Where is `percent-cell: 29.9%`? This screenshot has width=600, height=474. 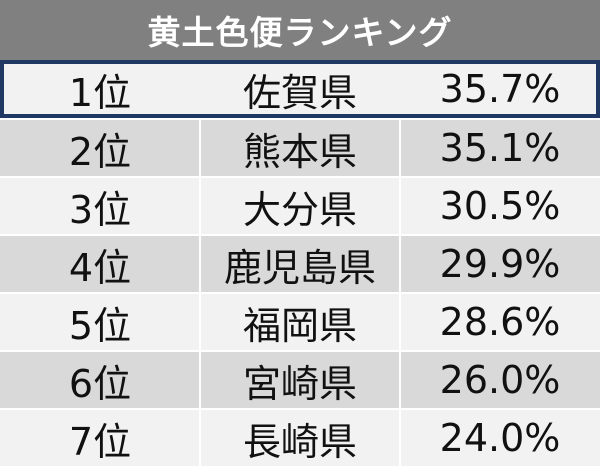
percent-cell: 29.9% is located at coordinates (500, 264).